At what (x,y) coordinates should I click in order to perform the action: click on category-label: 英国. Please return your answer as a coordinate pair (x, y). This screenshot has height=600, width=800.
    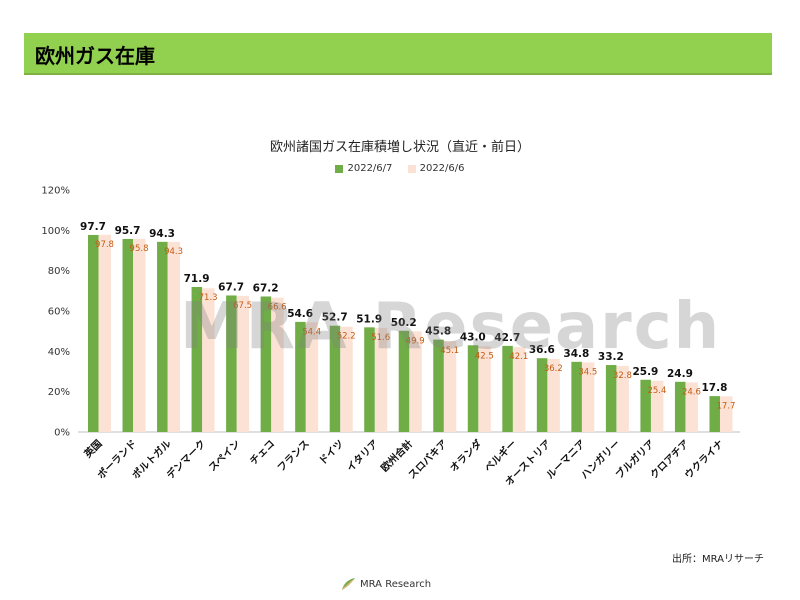
    Looking at the image, I should click on (93, 449).